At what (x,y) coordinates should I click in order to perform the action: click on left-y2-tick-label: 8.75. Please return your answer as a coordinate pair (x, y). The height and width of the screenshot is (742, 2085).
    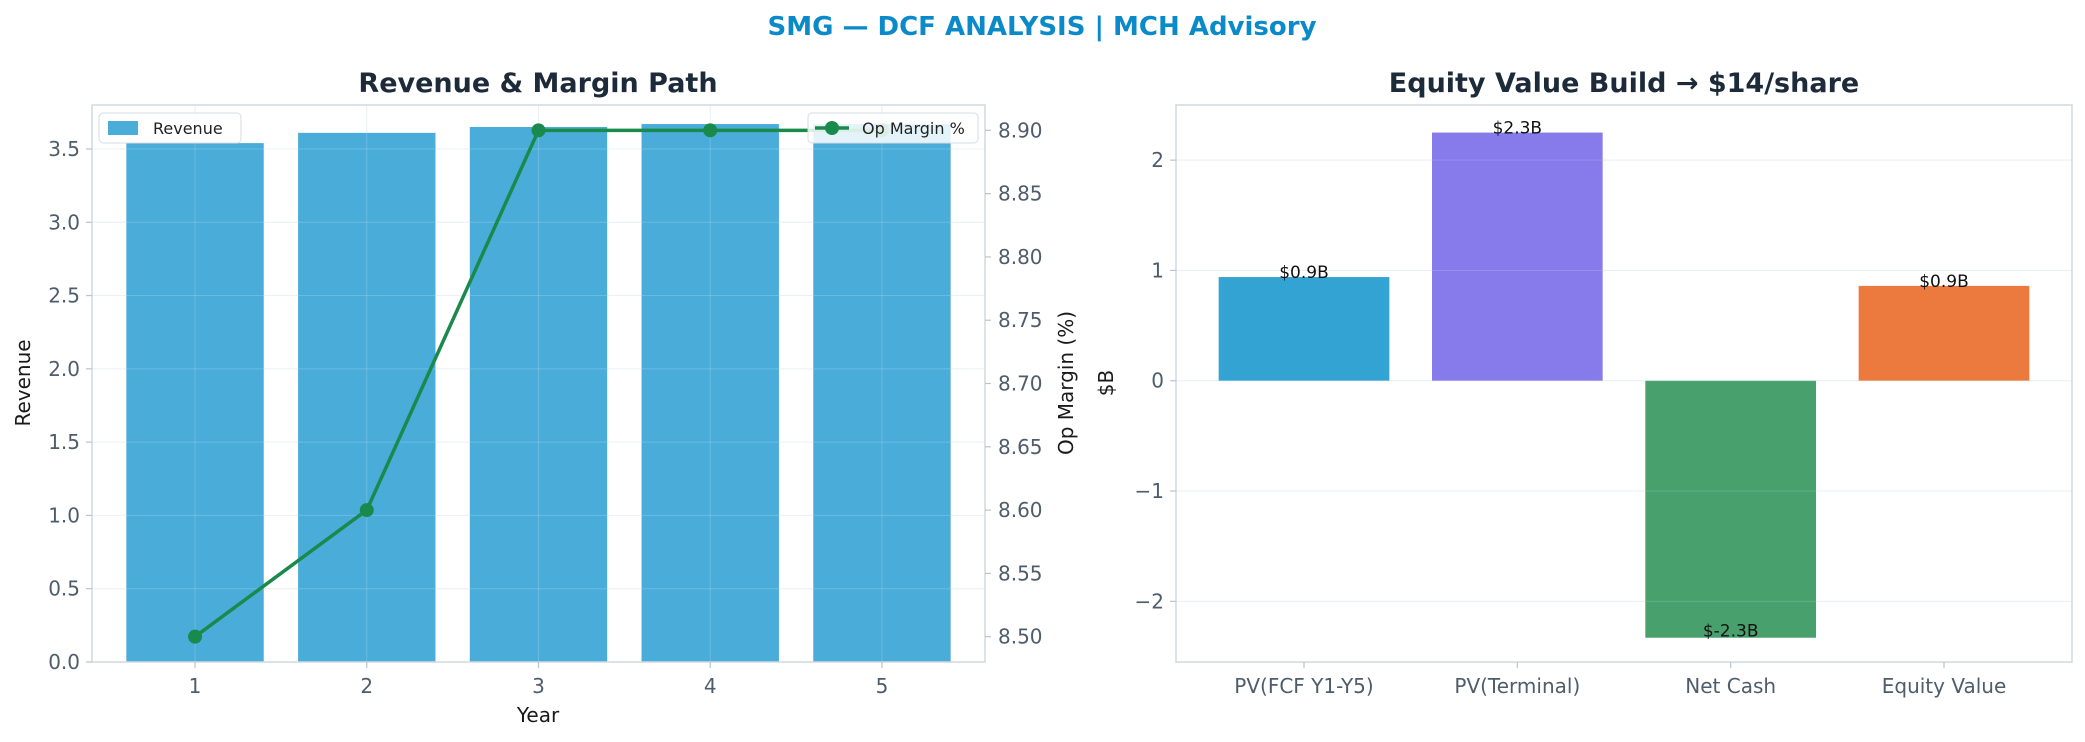
    Looking at the image, I should click on (1020, 320).